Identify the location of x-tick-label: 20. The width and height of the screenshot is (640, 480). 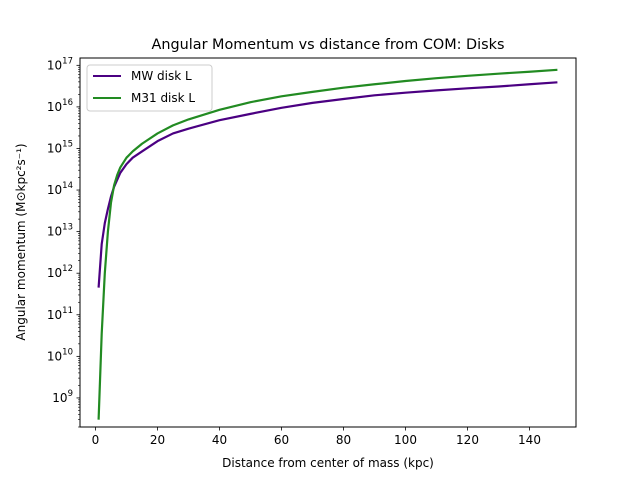
(157, 440).